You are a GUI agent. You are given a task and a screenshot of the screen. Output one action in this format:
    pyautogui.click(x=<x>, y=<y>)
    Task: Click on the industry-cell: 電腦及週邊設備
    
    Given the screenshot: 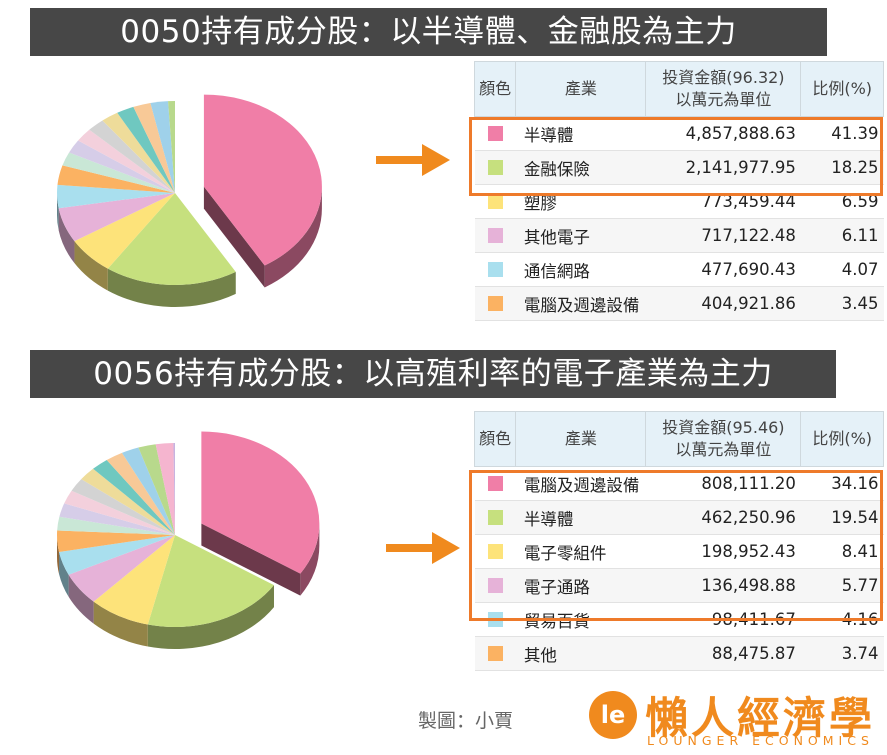 What is the action you would take?
    pyautogui.click(x=580, y=303)
    